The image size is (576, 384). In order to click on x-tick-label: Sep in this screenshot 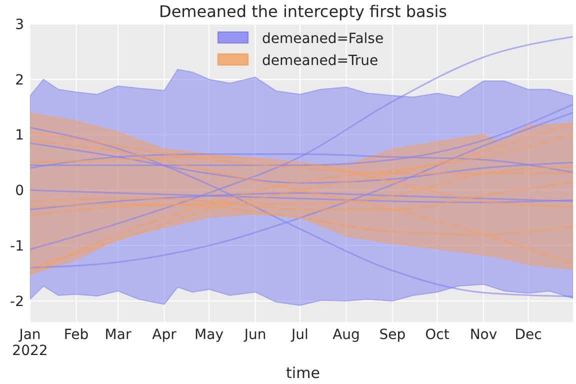, I will do `click(392, 335)`.